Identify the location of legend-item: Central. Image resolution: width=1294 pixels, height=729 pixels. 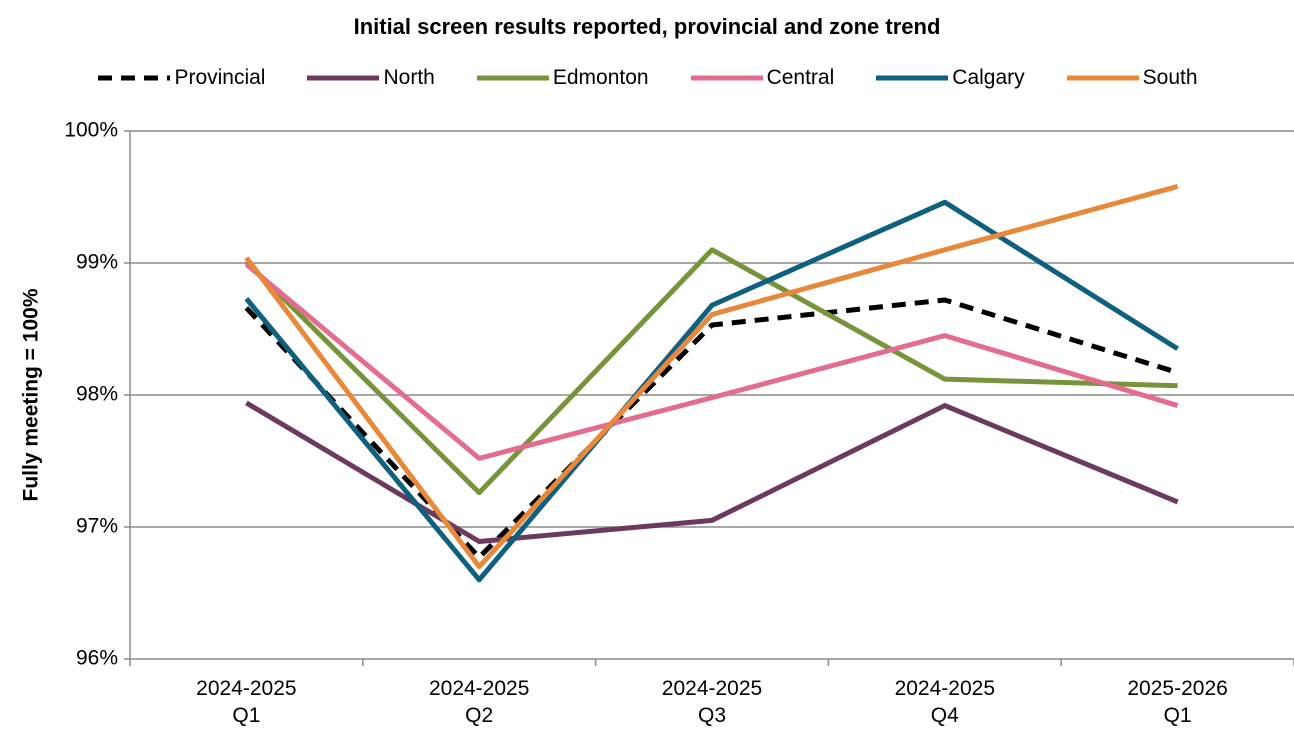
(762, 78).